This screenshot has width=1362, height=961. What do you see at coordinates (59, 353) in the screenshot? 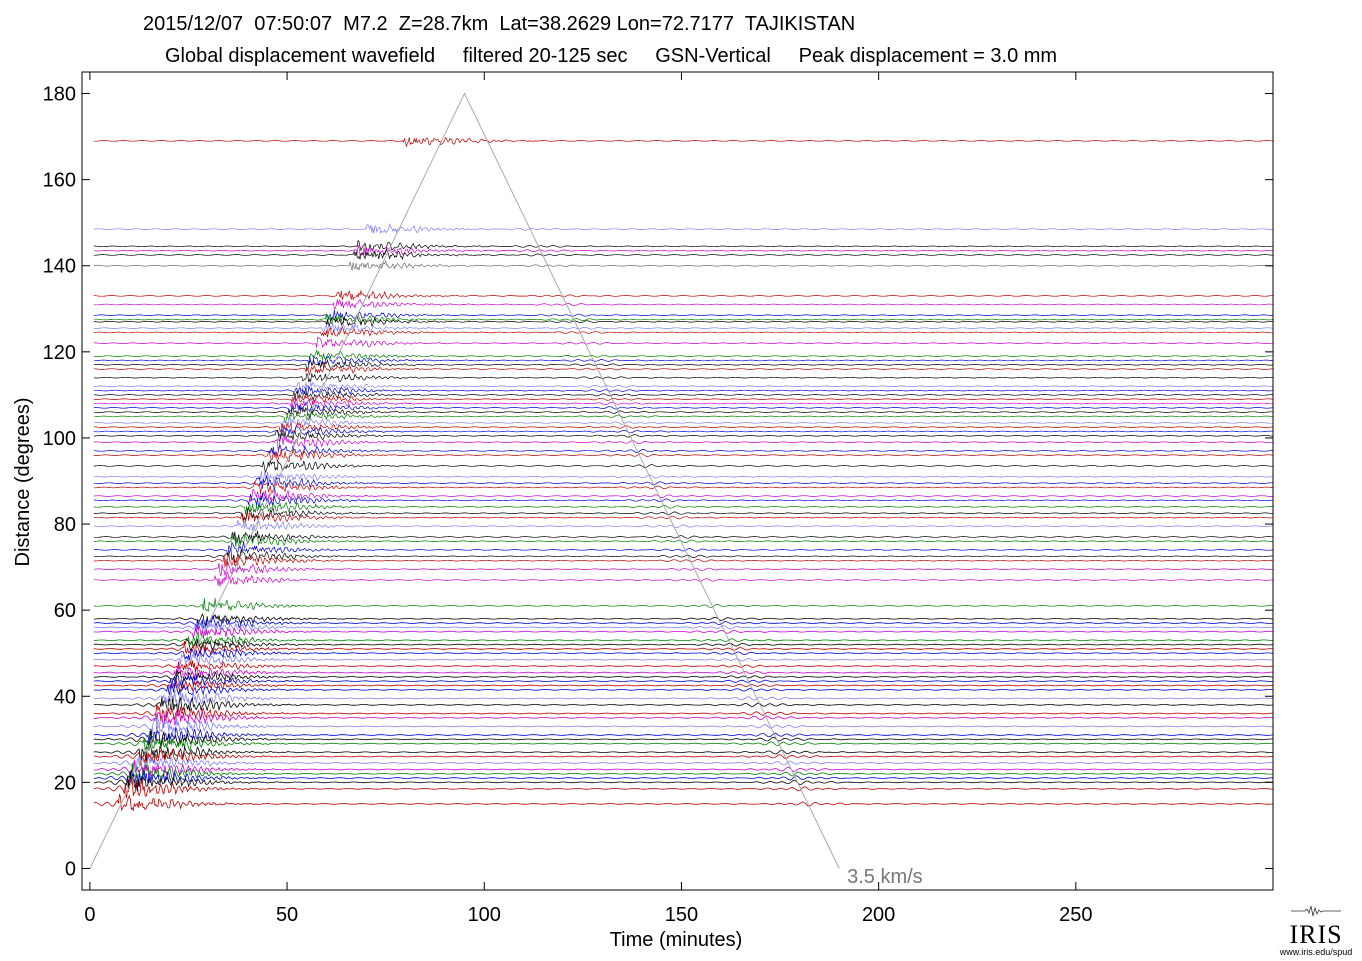
I see `y-tick-label: 120` at bounding box center [59, 353].